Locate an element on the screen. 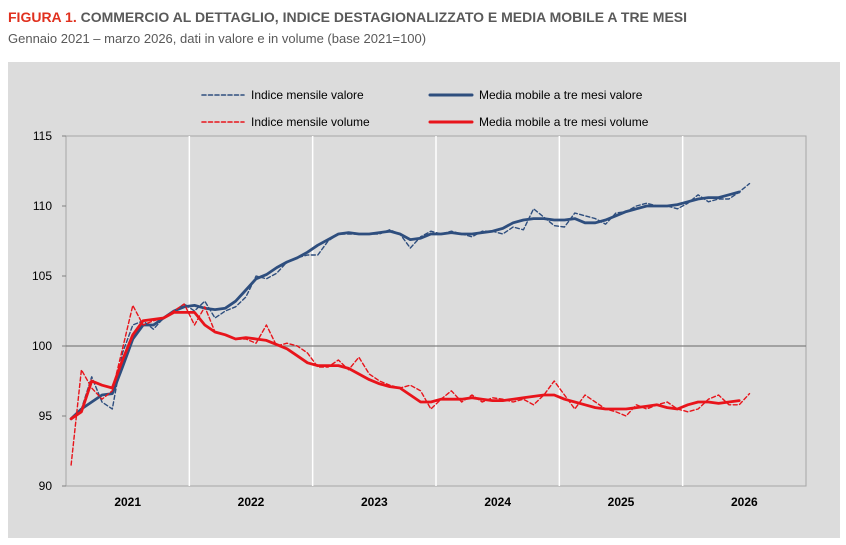 Image resolution: width=846 pixels, height=545 pixels. y-tick-label: 100 is located at coordinates (42, 346).